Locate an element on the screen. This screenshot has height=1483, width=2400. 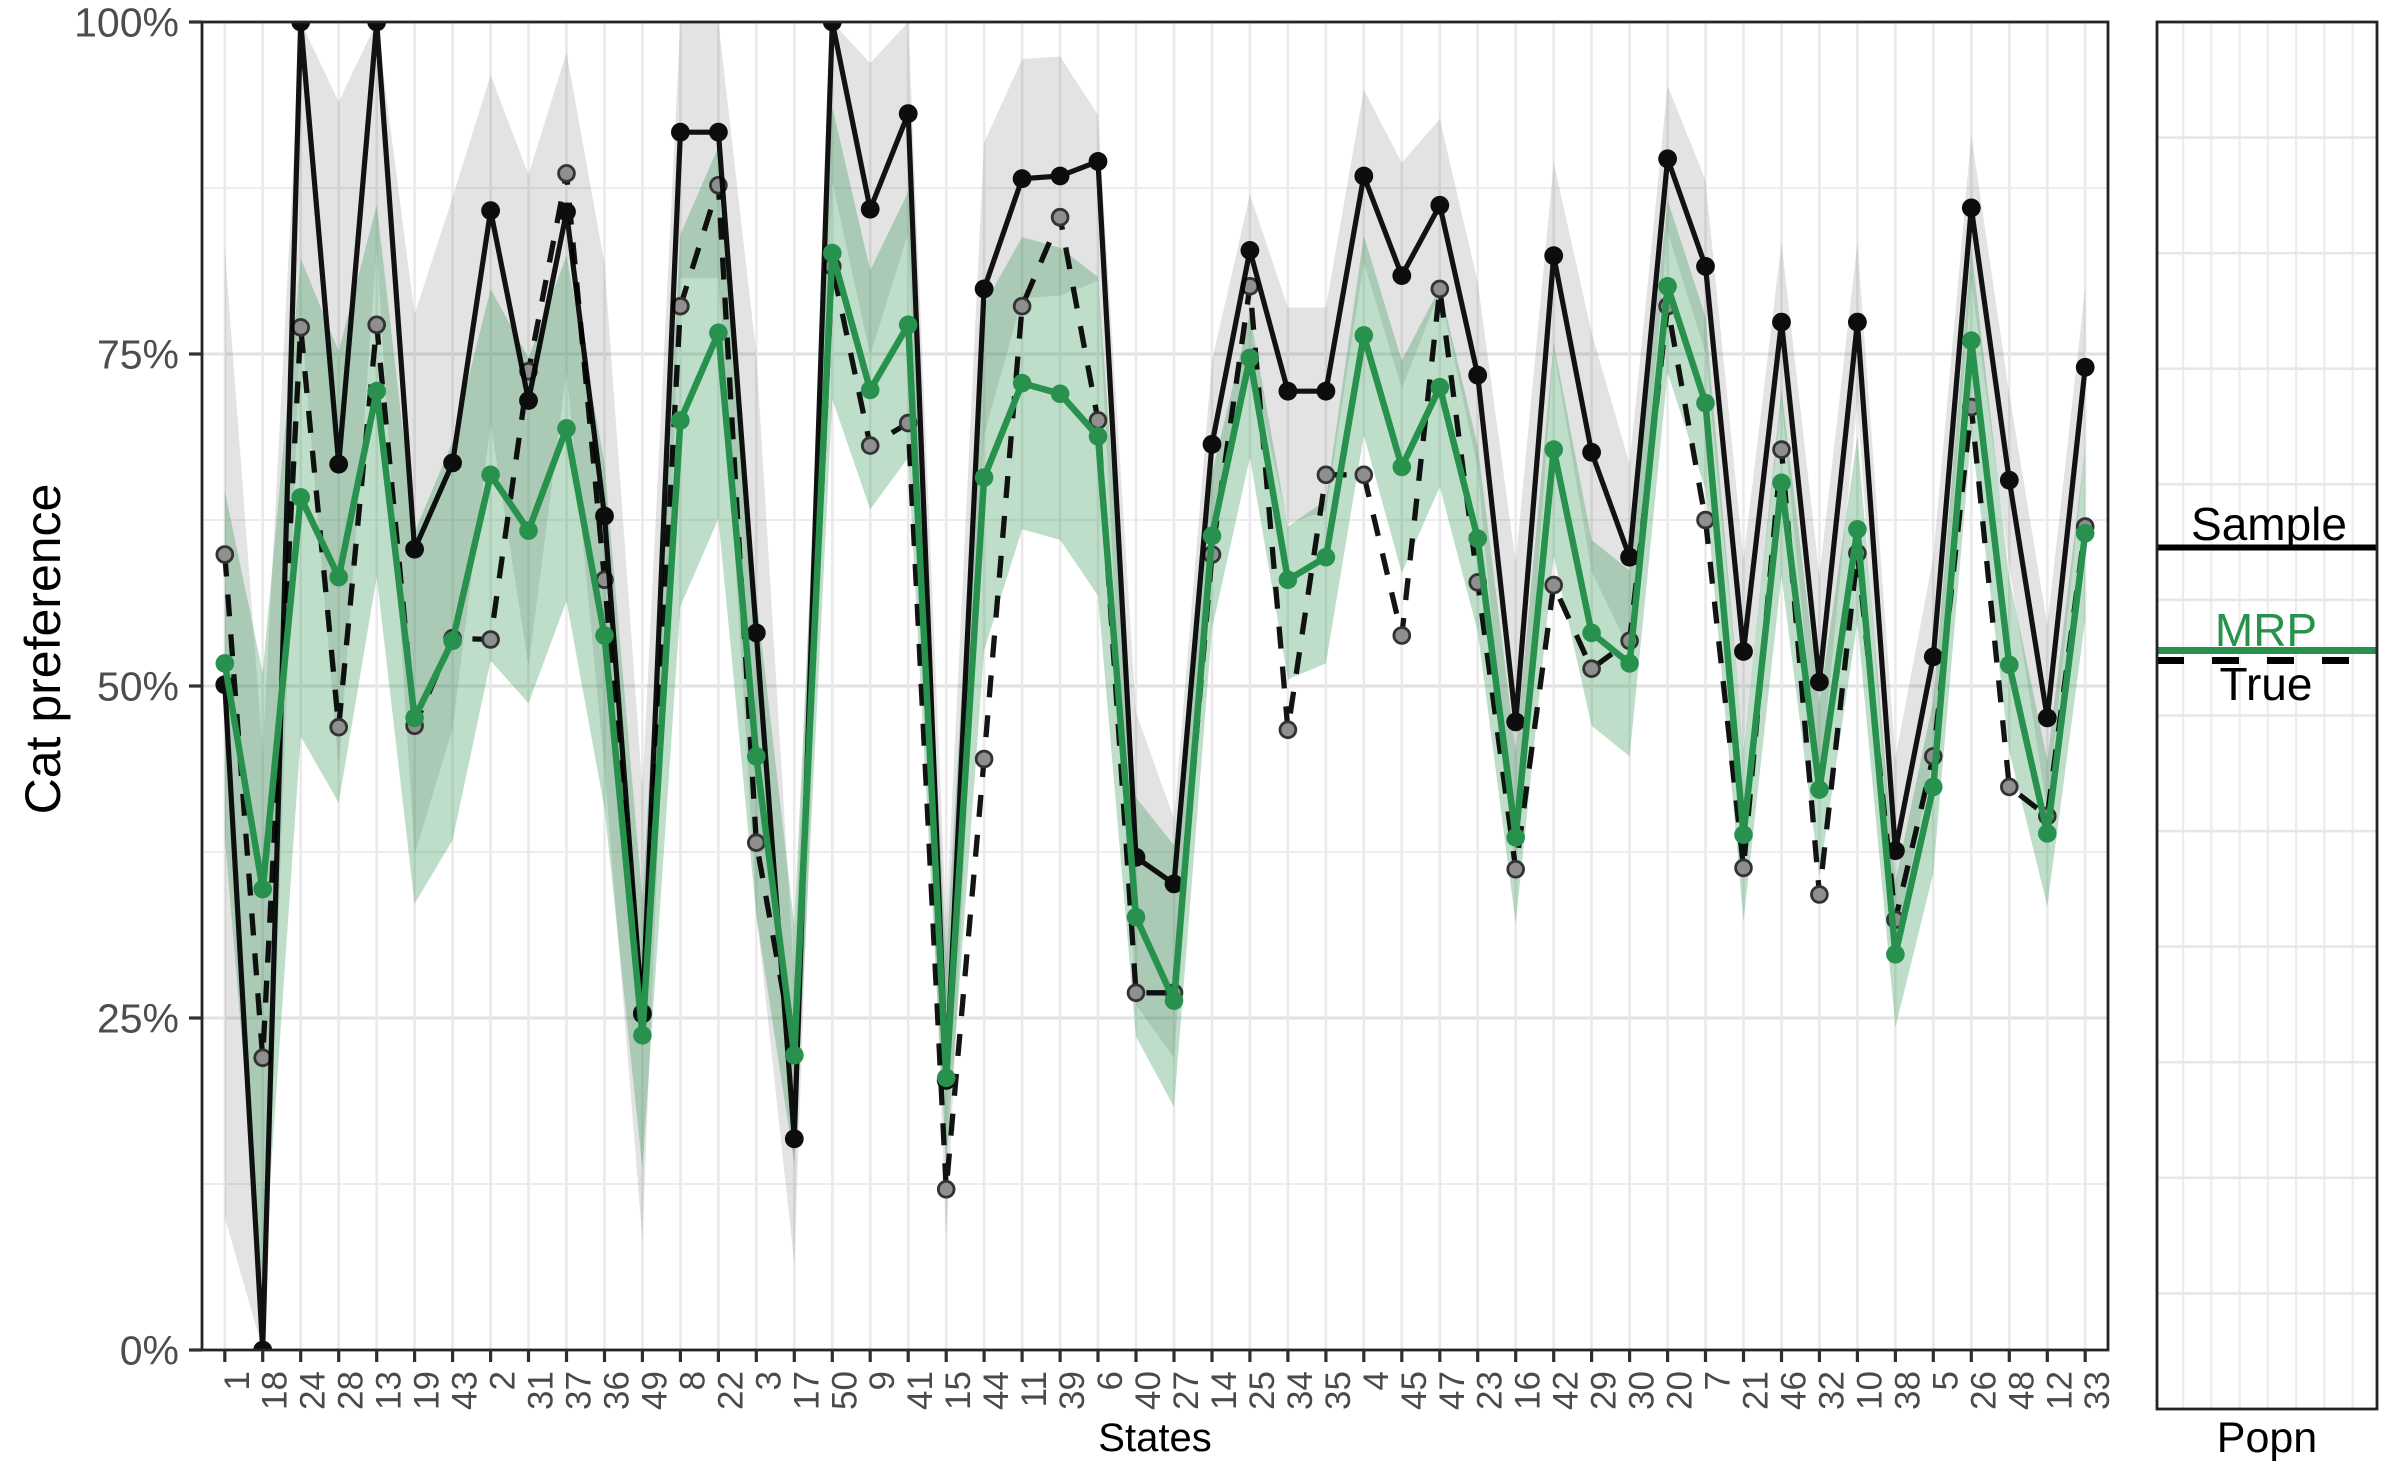
svg-text: 6 is located at coordinates (1110, 1380).